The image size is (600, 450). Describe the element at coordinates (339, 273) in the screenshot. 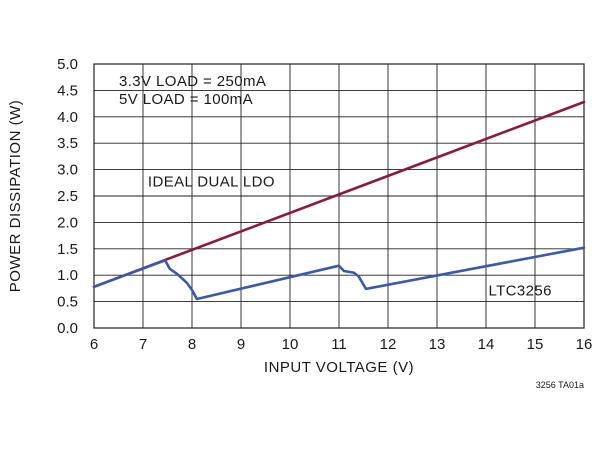

I see `series-line-ltc3256` at that location.